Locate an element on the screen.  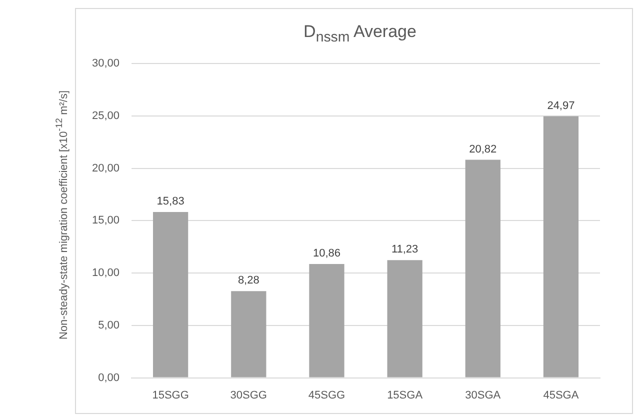
data-label: 20,82 is located at coordinates (483, 149).